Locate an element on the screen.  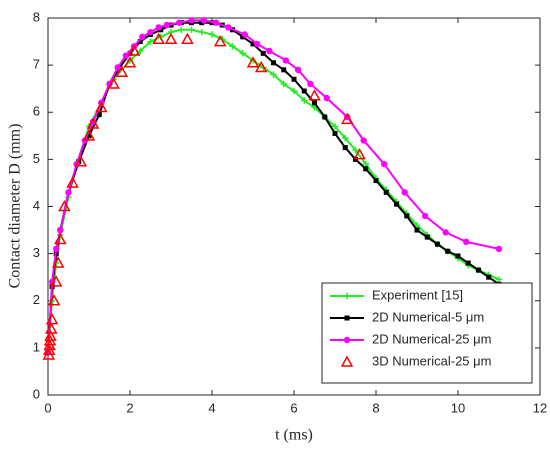
y-axis-label: Contact diameter D (mm) is located at coordinates (15, 206).